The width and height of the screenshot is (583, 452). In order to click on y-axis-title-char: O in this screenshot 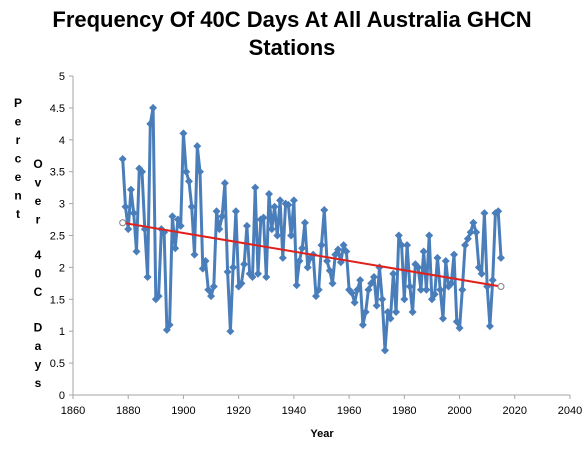, I will do `click(37, 164)`.